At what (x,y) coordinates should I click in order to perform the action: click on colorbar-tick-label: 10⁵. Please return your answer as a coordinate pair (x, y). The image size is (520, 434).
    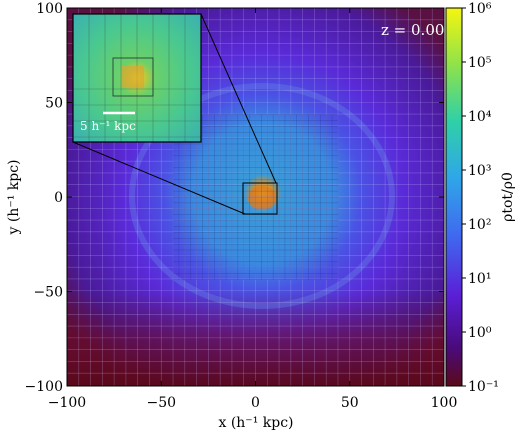
    Looking at the image, I should click on (480, 63).